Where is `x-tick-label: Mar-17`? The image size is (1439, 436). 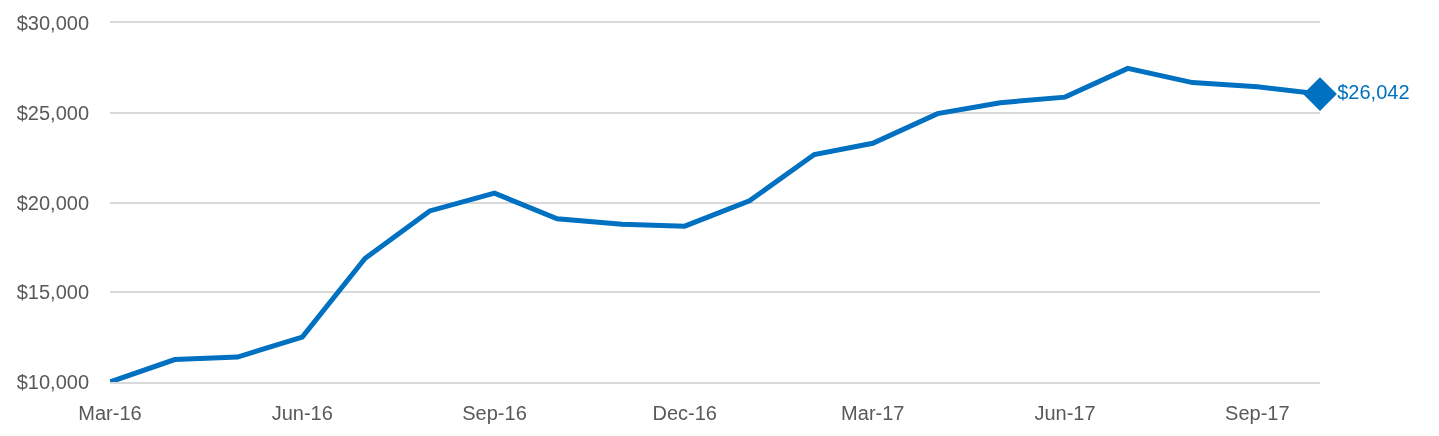
x-tick-label: Mar-17 is located at coordinates (873, 413).